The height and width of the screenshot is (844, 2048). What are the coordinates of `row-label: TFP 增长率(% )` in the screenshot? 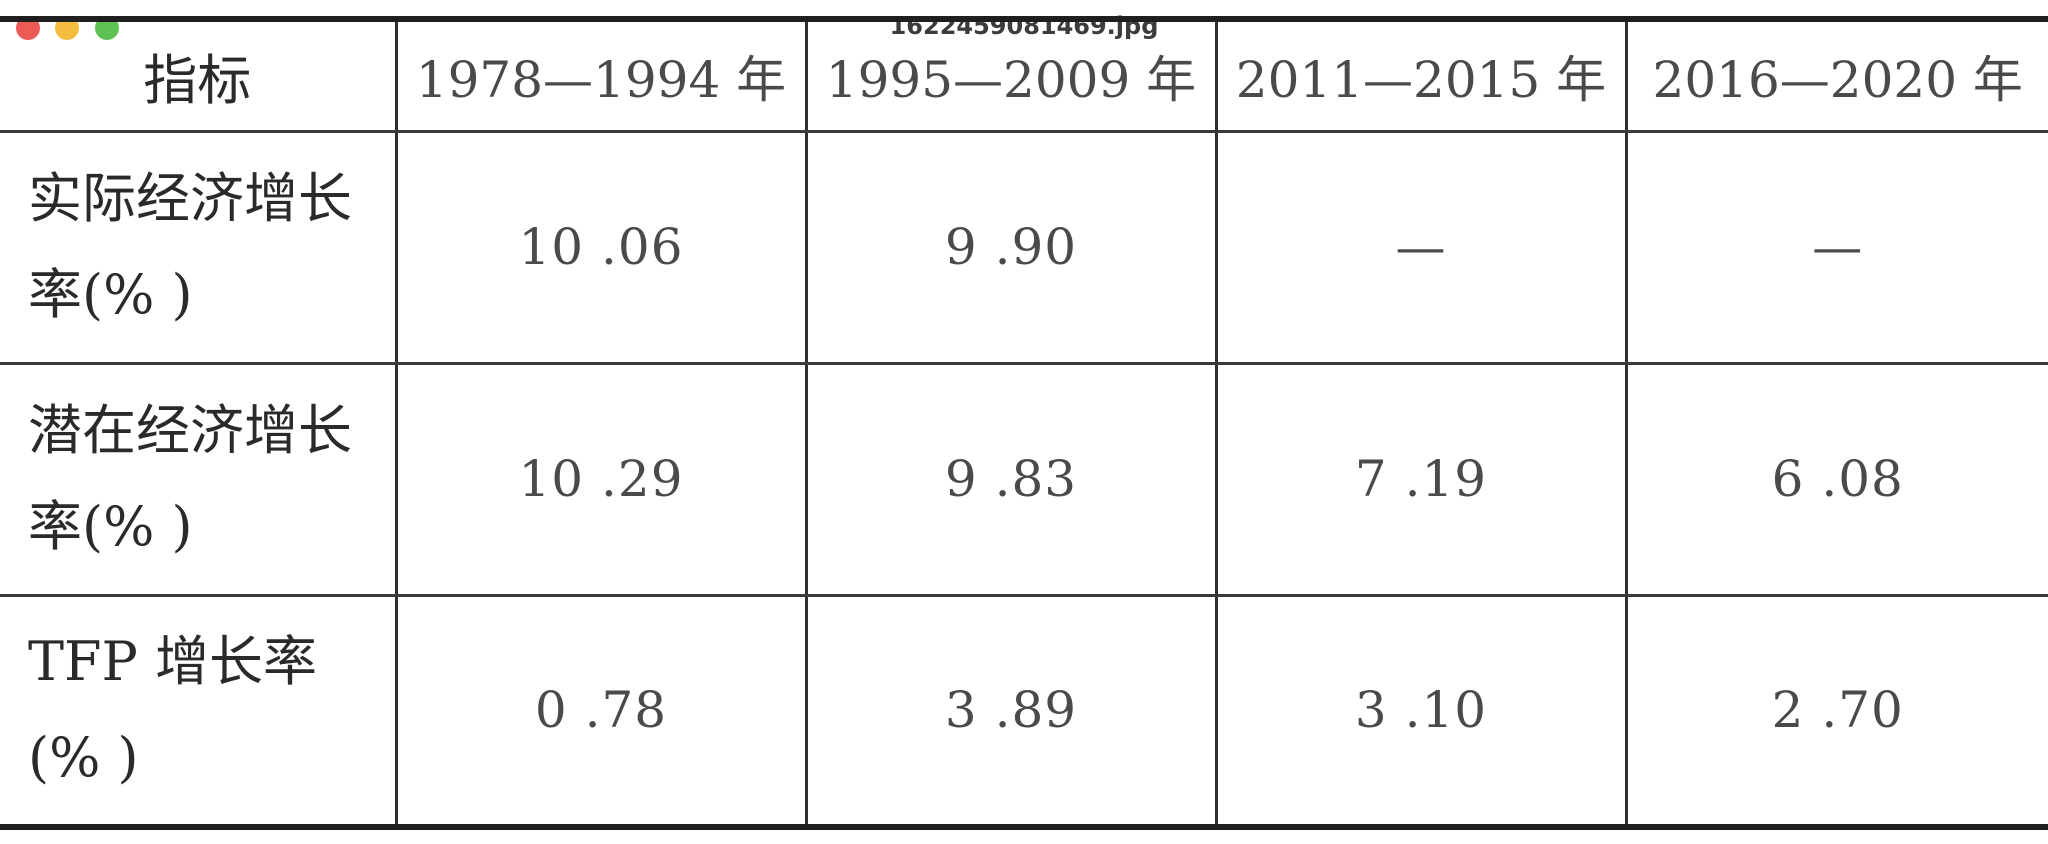 It's located at (199, 711).